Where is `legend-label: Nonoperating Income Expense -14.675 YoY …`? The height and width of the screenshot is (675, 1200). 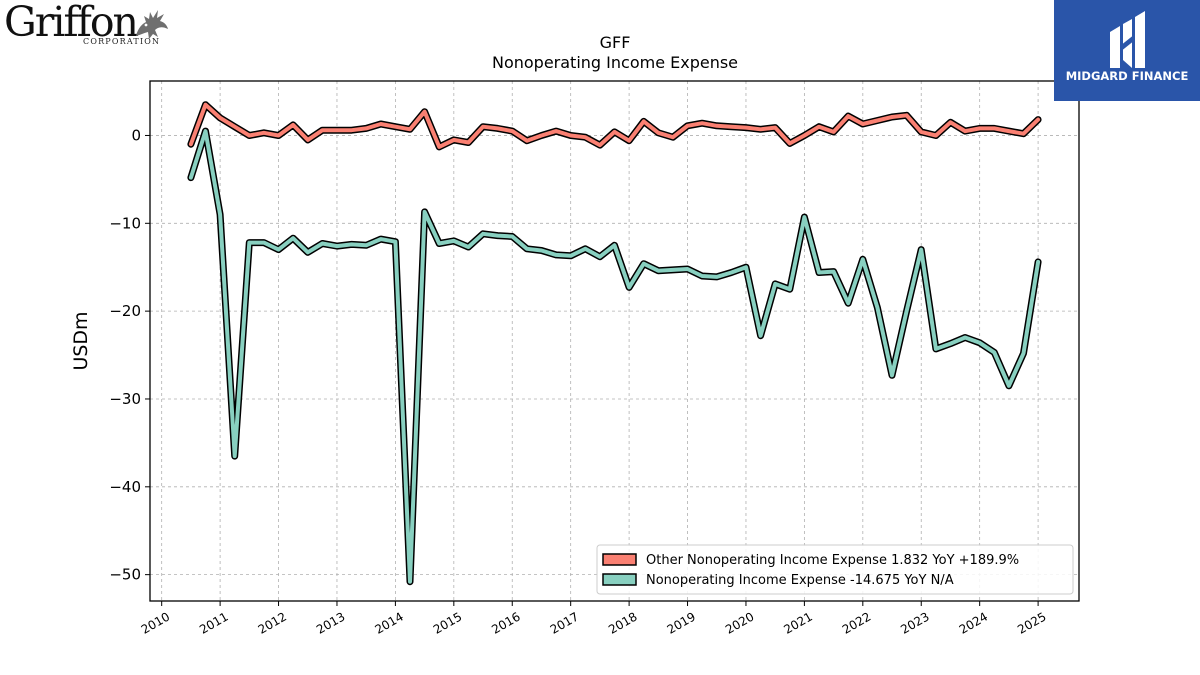
legend-label: Nonoperating Income Expense -14.675 YoY … is located at coordinates (800, 580).